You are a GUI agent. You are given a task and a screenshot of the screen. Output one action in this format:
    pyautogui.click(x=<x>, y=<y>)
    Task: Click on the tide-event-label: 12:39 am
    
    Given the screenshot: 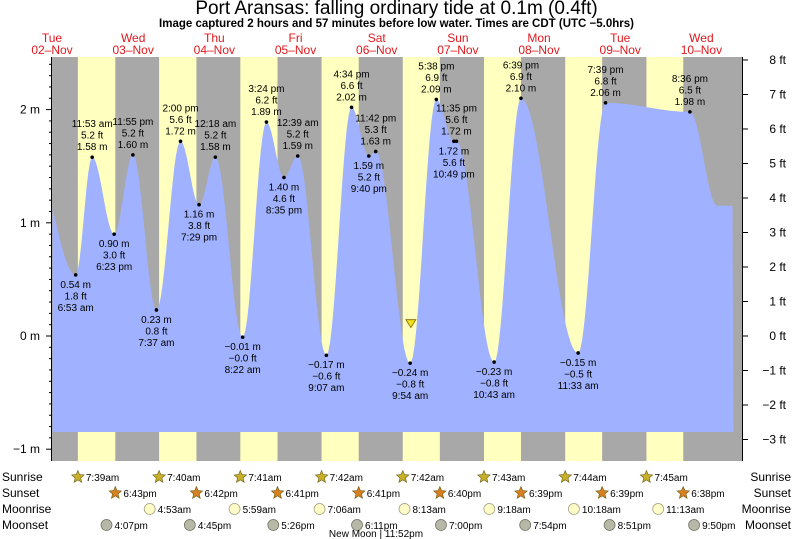 What is the action you would take?
    pyautogui.click(x=298, y=123)
    